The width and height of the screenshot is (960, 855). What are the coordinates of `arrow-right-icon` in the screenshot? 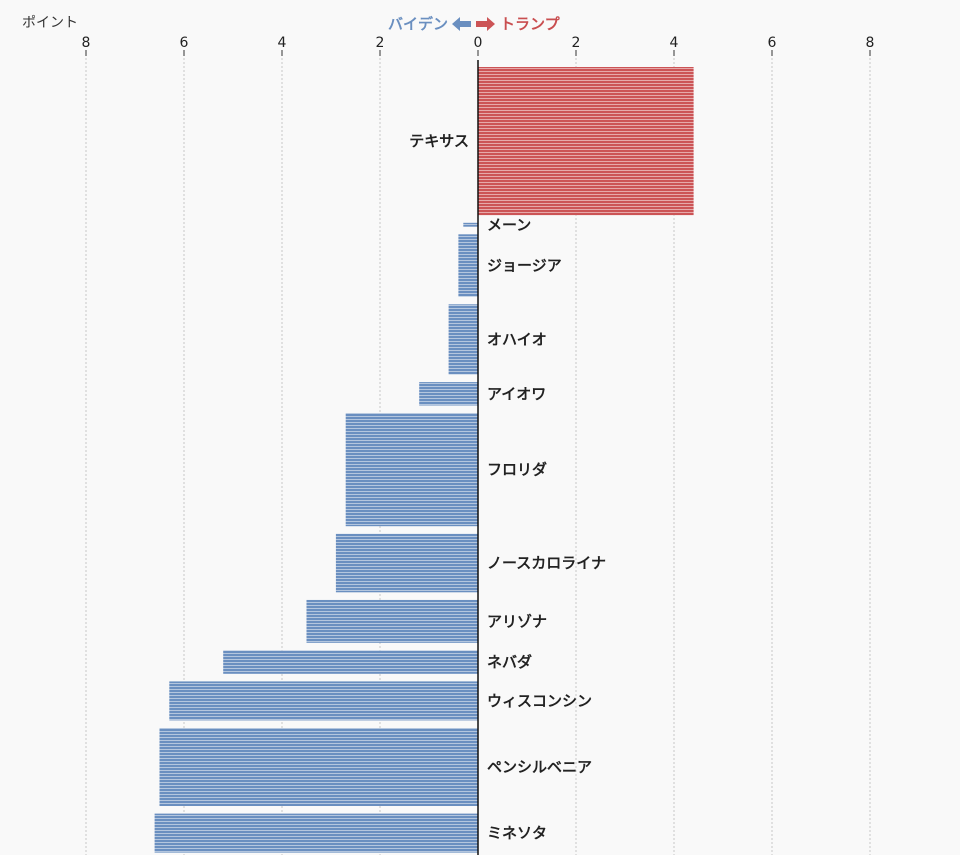 It's located at (486, 23).